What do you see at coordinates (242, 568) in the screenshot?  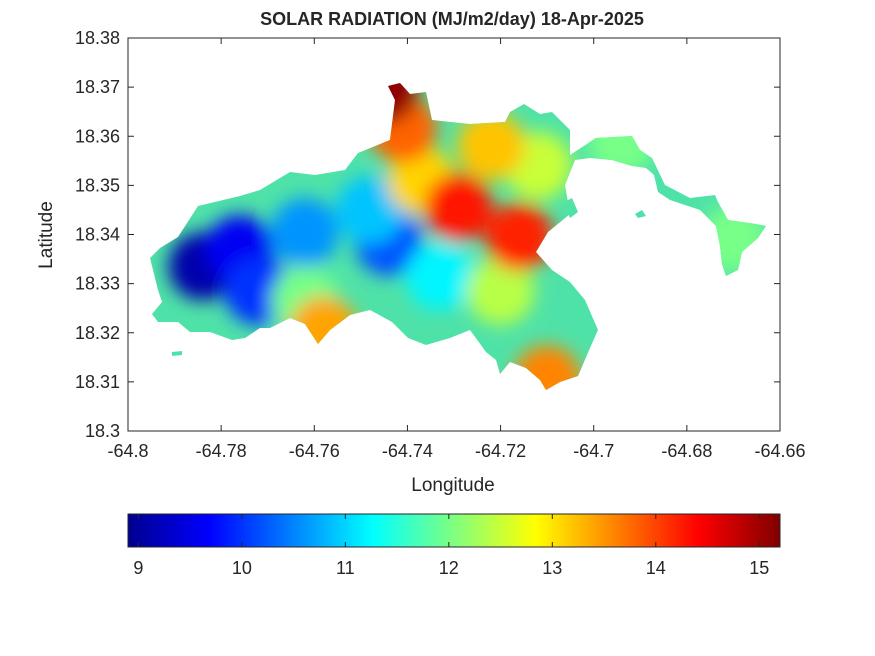 I see `colorbar-tick-label: 10` at bounding box center [242, 568].